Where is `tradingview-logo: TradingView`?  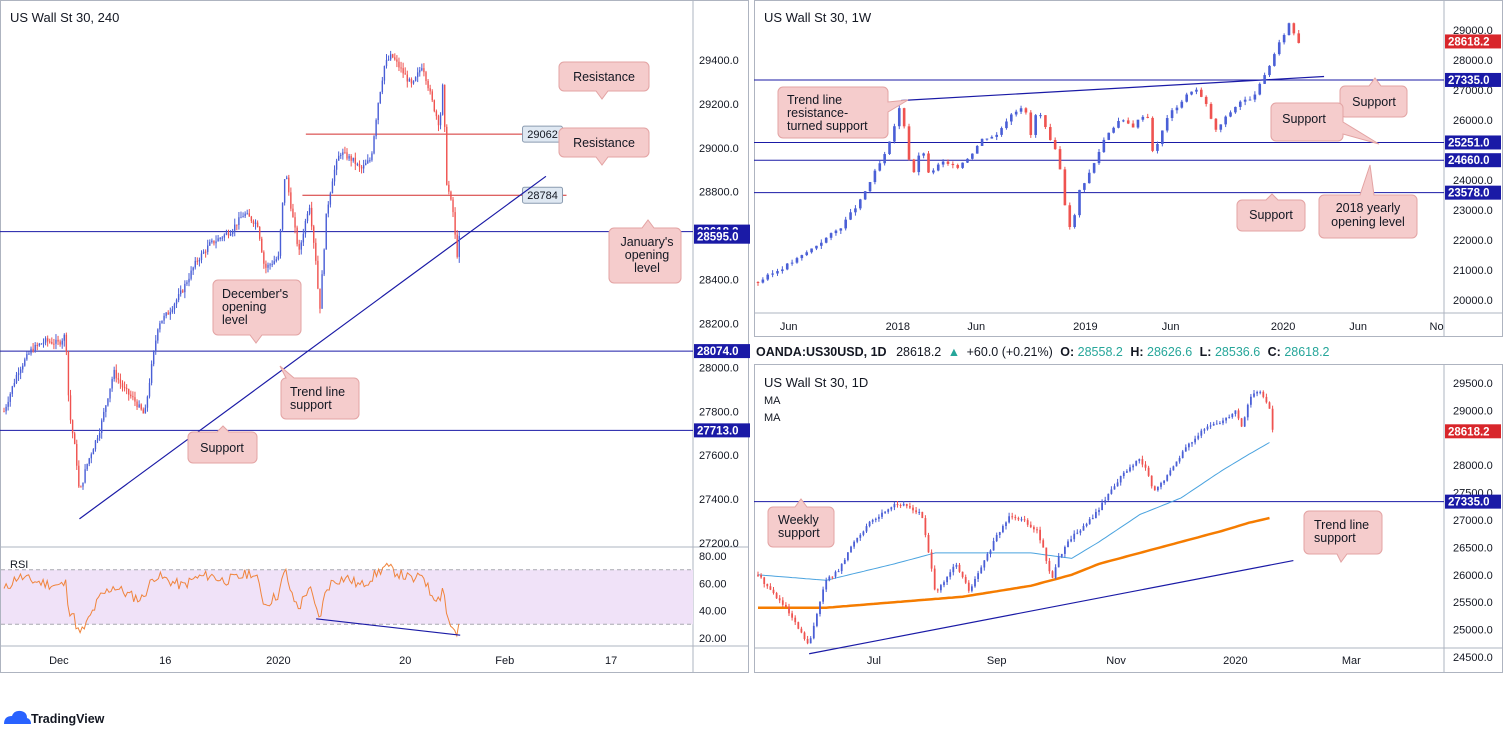
tradingview-logo: TradingView is located at coordinates (54, 718).